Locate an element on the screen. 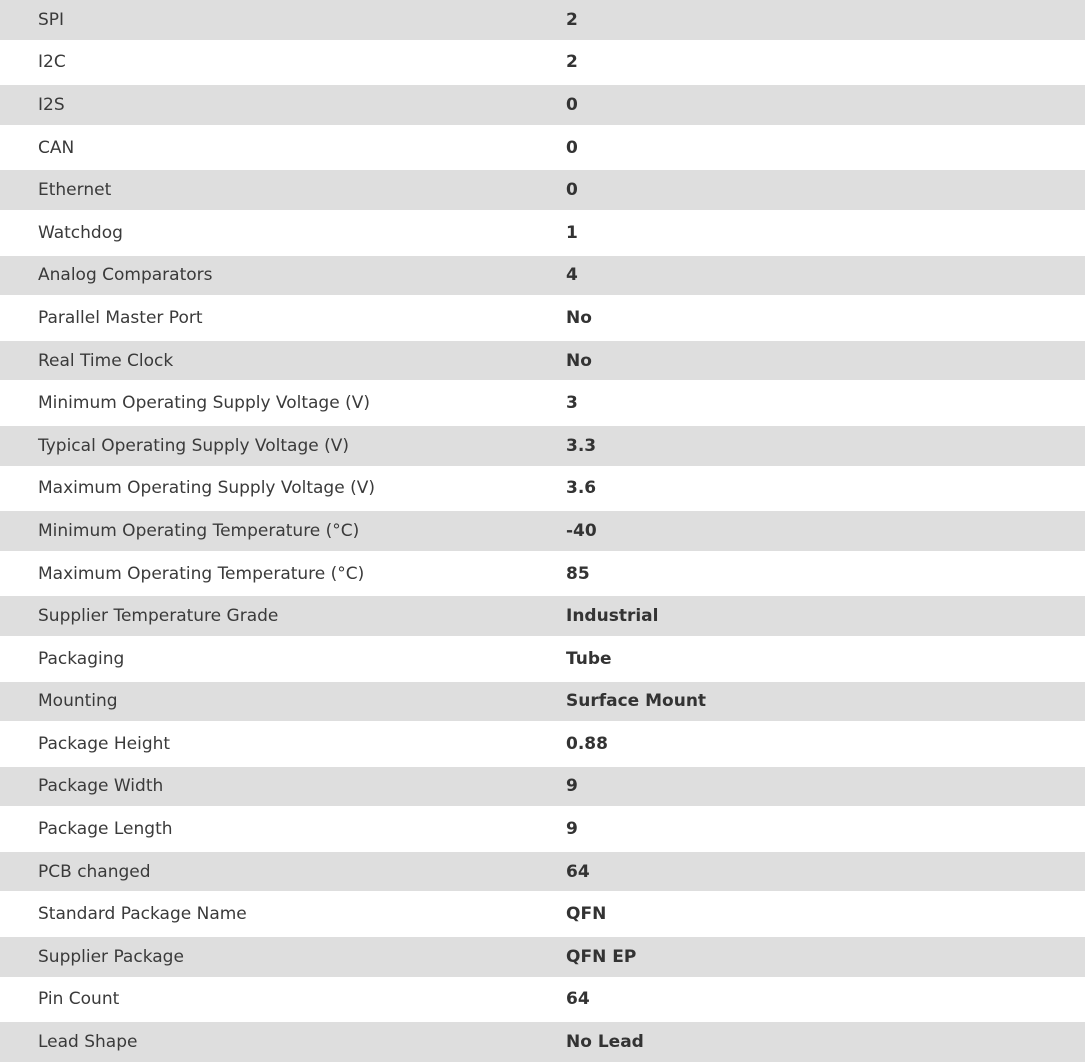  spec-row: Watchdog 1 is located at coordinates (542, 232).